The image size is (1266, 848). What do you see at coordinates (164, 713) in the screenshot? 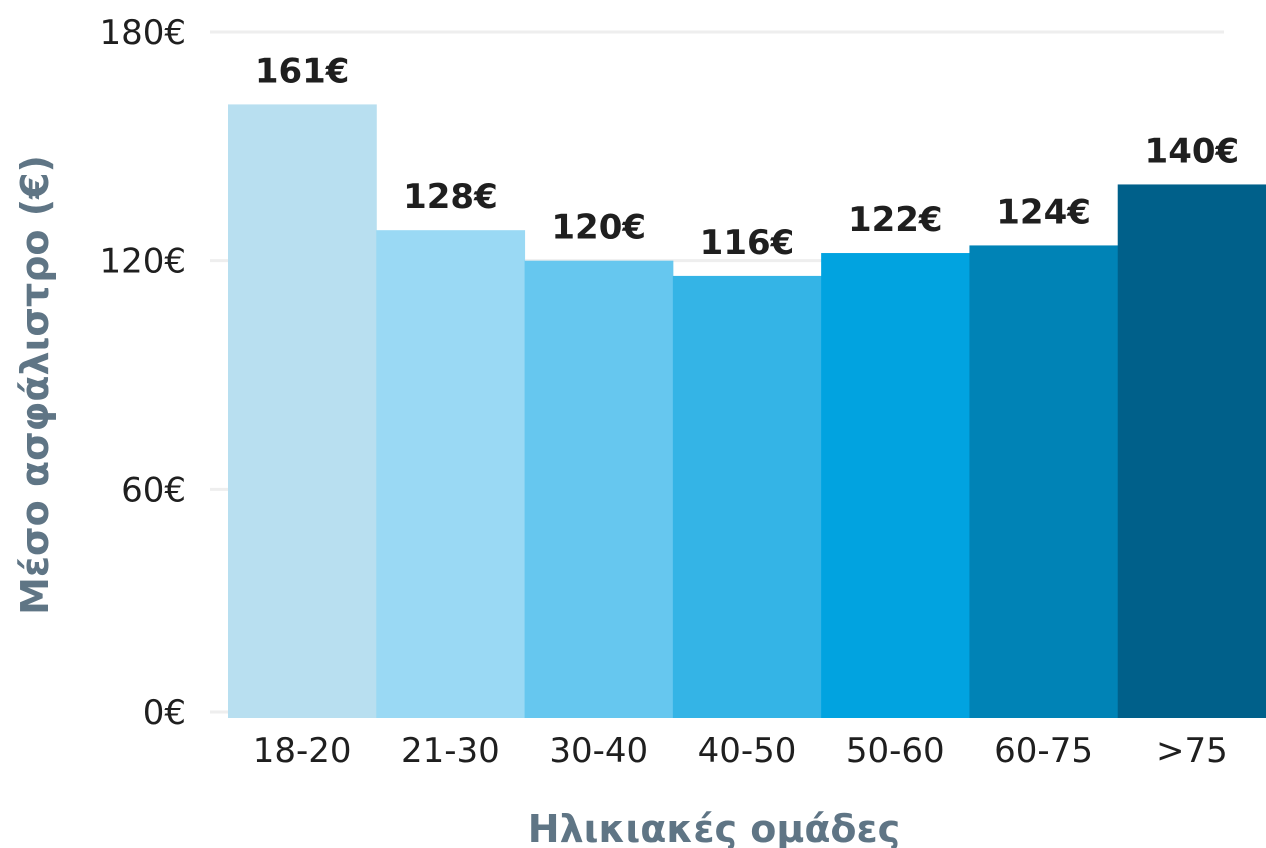
I see `y-tick-label: 0€` at bounding box center [164, 713].